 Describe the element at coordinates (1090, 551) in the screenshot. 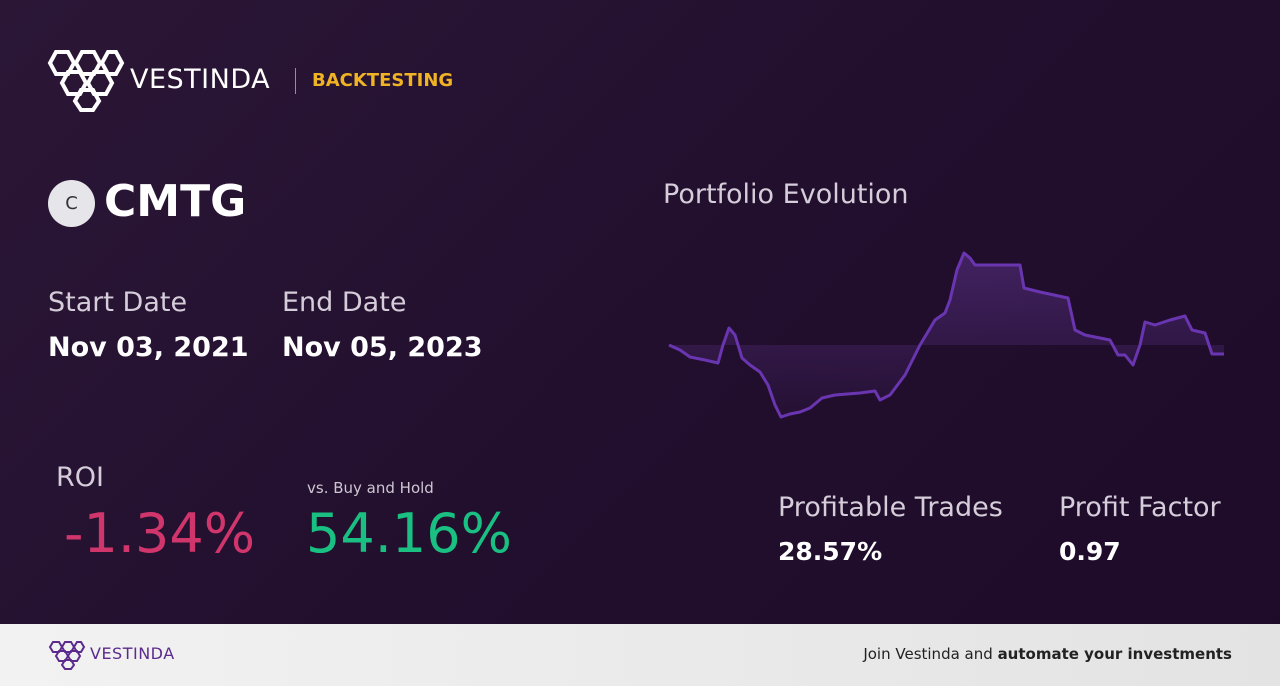

I see `stat-value: 0.97` at that location.